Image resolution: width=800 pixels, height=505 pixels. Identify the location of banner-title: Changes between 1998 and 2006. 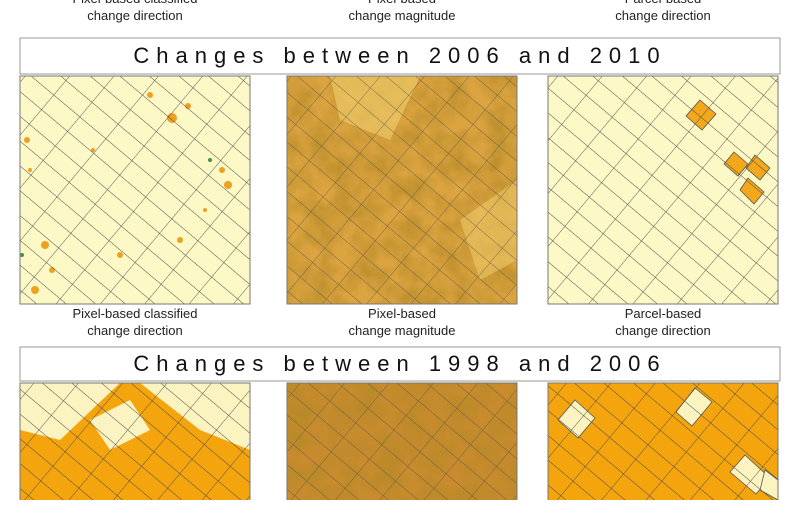
(399, 363).